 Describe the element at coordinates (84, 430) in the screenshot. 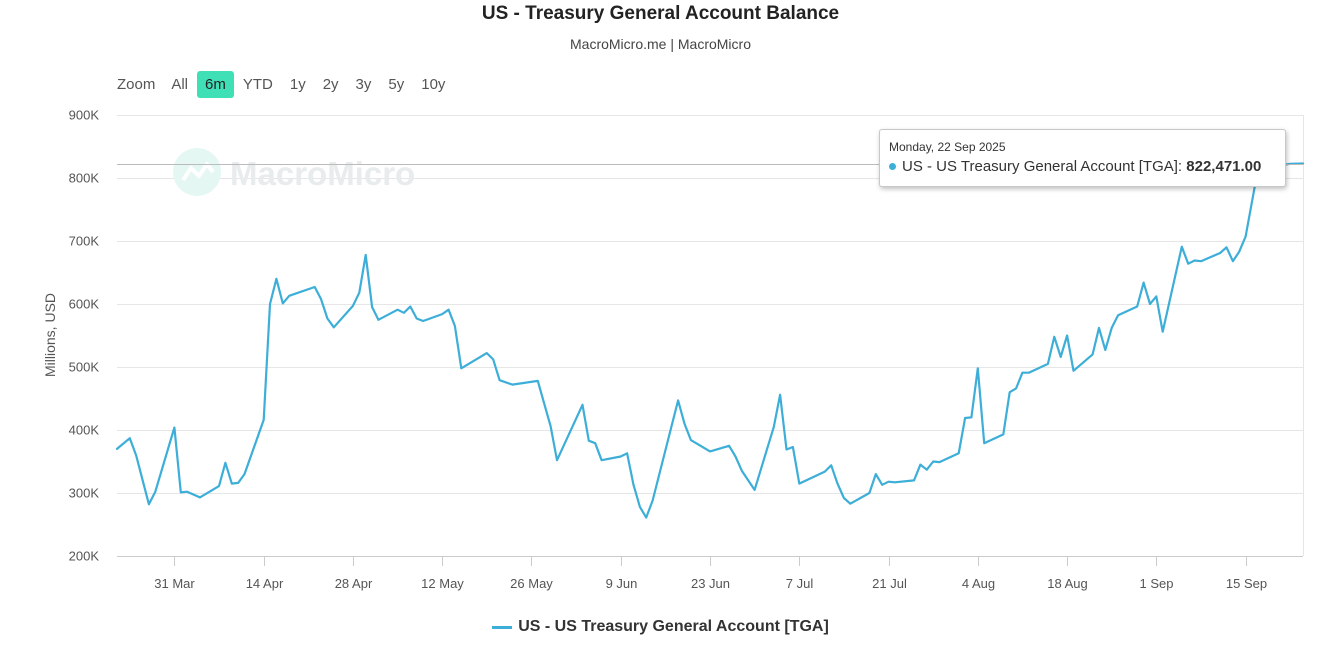

I see `y-tick-label: 400K` at that location.